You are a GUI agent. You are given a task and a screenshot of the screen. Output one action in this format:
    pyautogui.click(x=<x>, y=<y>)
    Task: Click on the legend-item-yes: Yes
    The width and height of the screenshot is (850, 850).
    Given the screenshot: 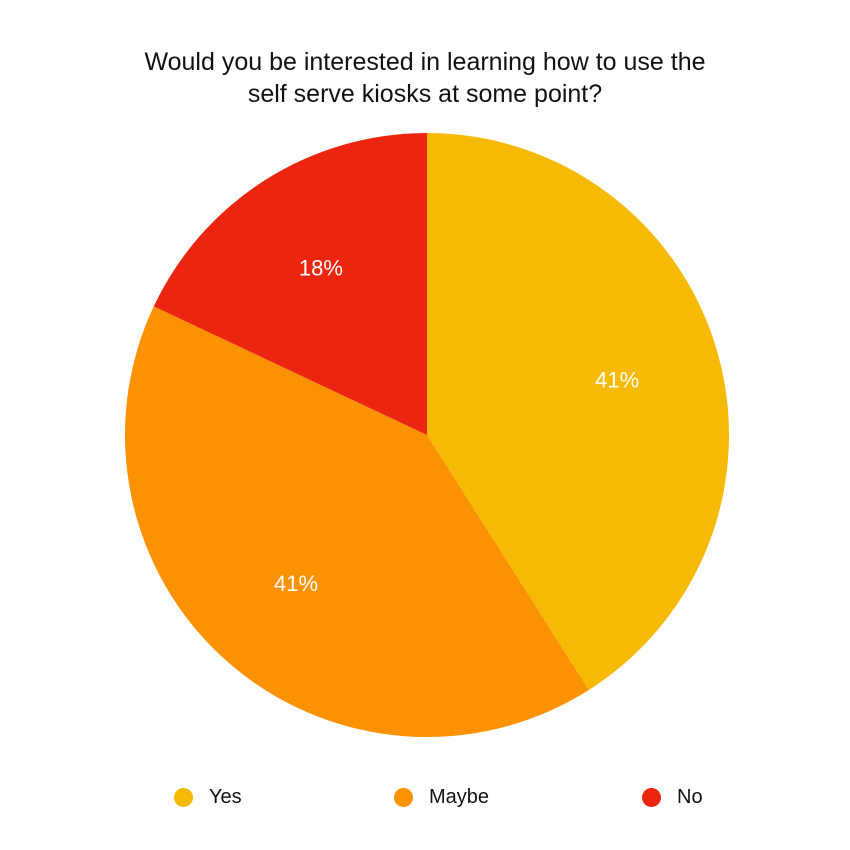 What is the action you would take?
    pyautogui.click(x=208, y=797)
    